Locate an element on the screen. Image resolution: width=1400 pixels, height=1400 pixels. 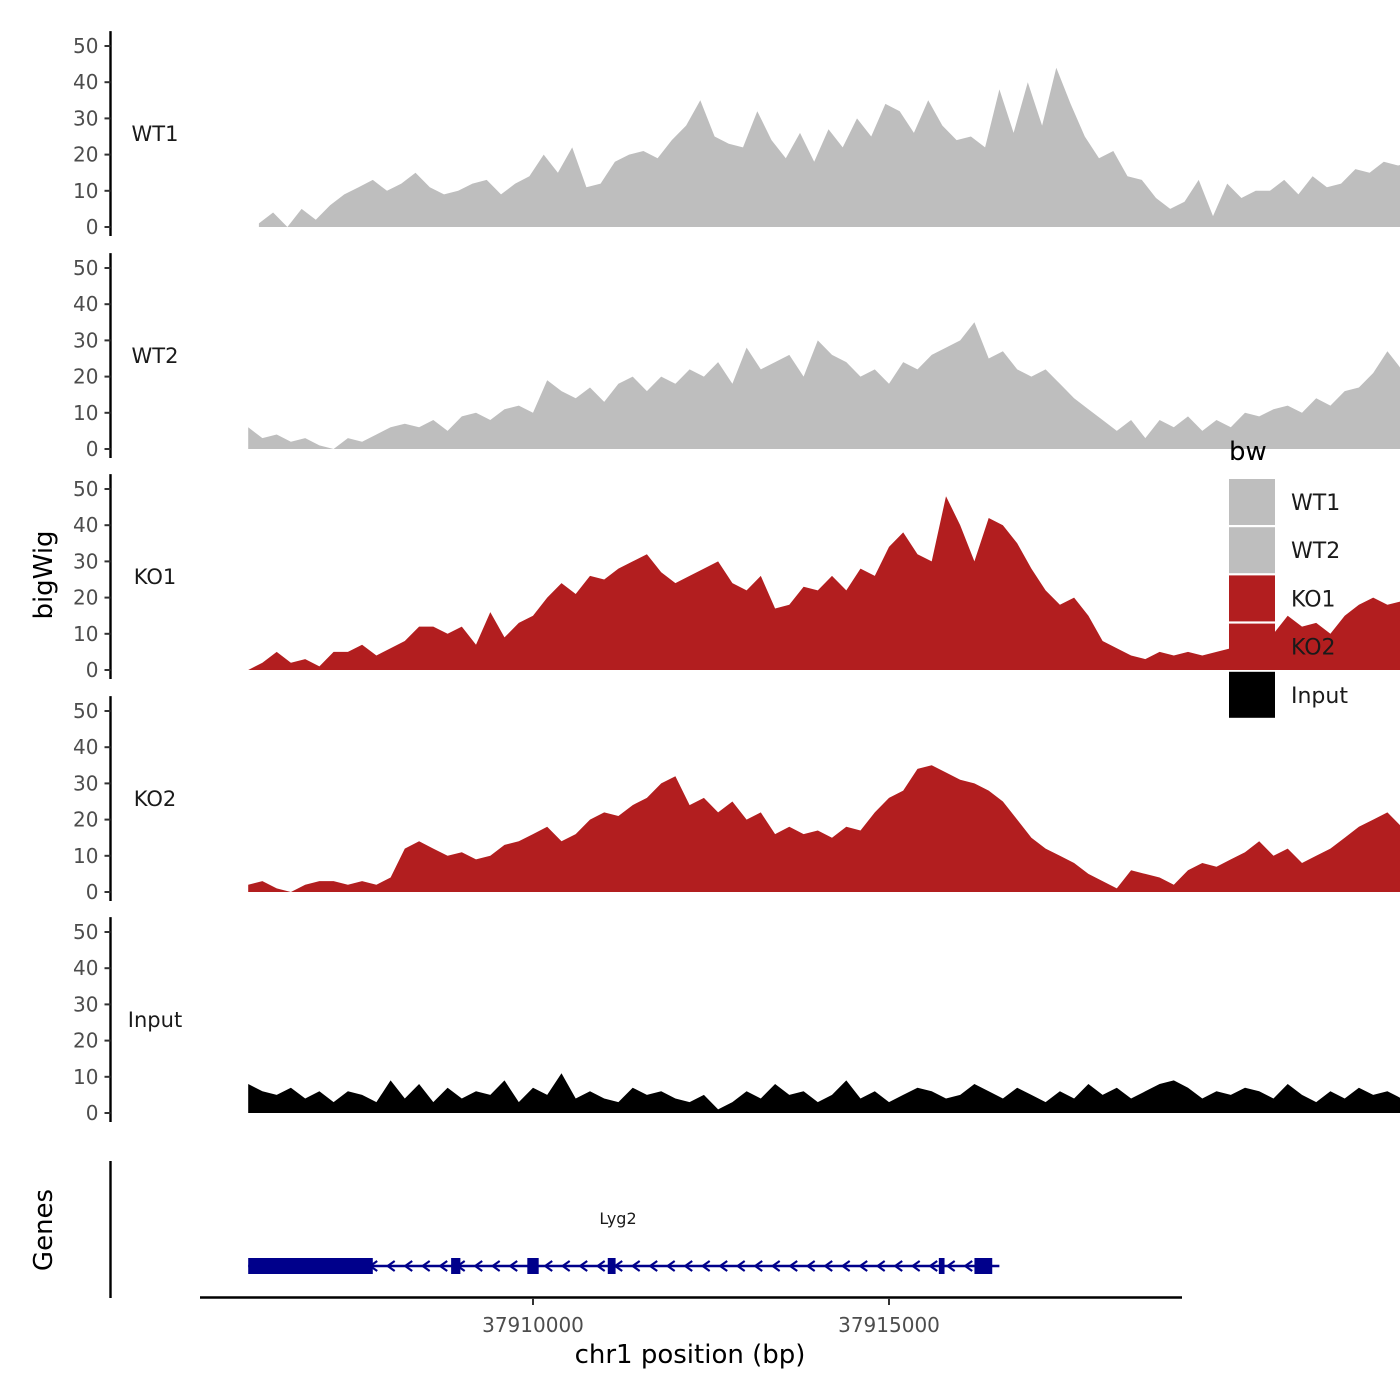
gene-name-label: Lyg2 is located at coordinates (617, 1218).